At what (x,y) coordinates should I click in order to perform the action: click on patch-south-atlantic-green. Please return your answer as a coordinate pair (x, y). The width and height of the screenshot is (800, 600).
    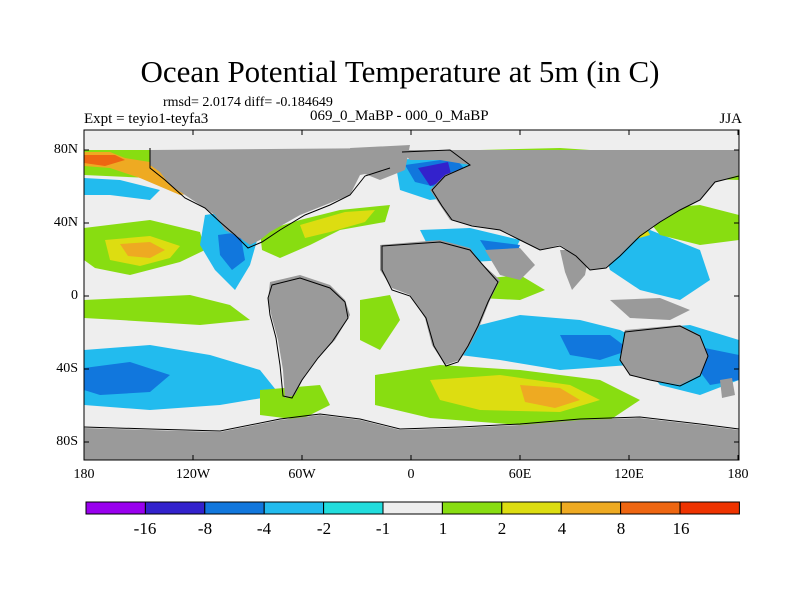
    Looking at the image, I should click on (380, 322).